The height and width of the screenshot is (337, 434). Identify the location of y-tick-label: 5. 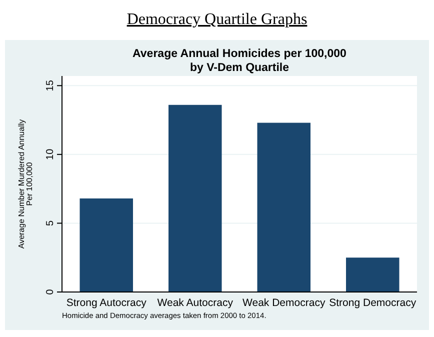
(50, 223).